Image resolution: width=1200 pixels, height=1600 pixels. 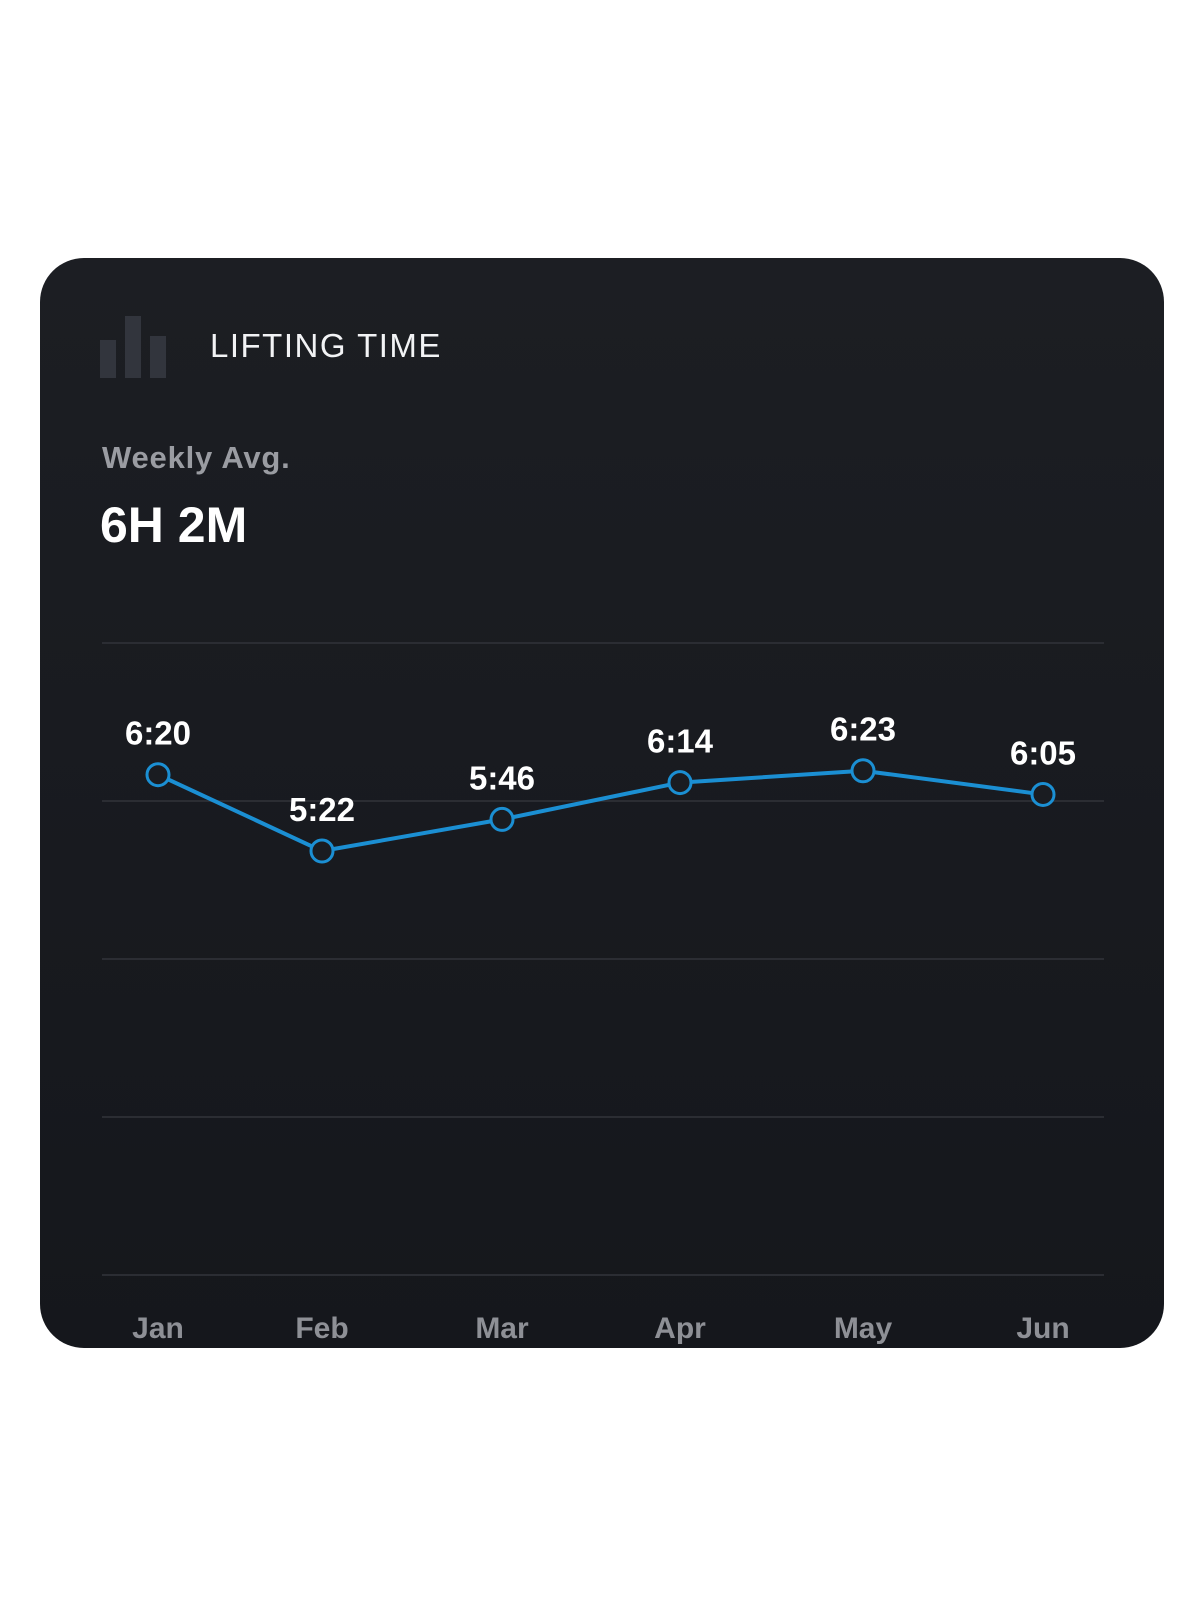 What do you see at coordinates (502, 819) in the screenshot?
I see `data-point-mar` at bounding box center [502, 819].